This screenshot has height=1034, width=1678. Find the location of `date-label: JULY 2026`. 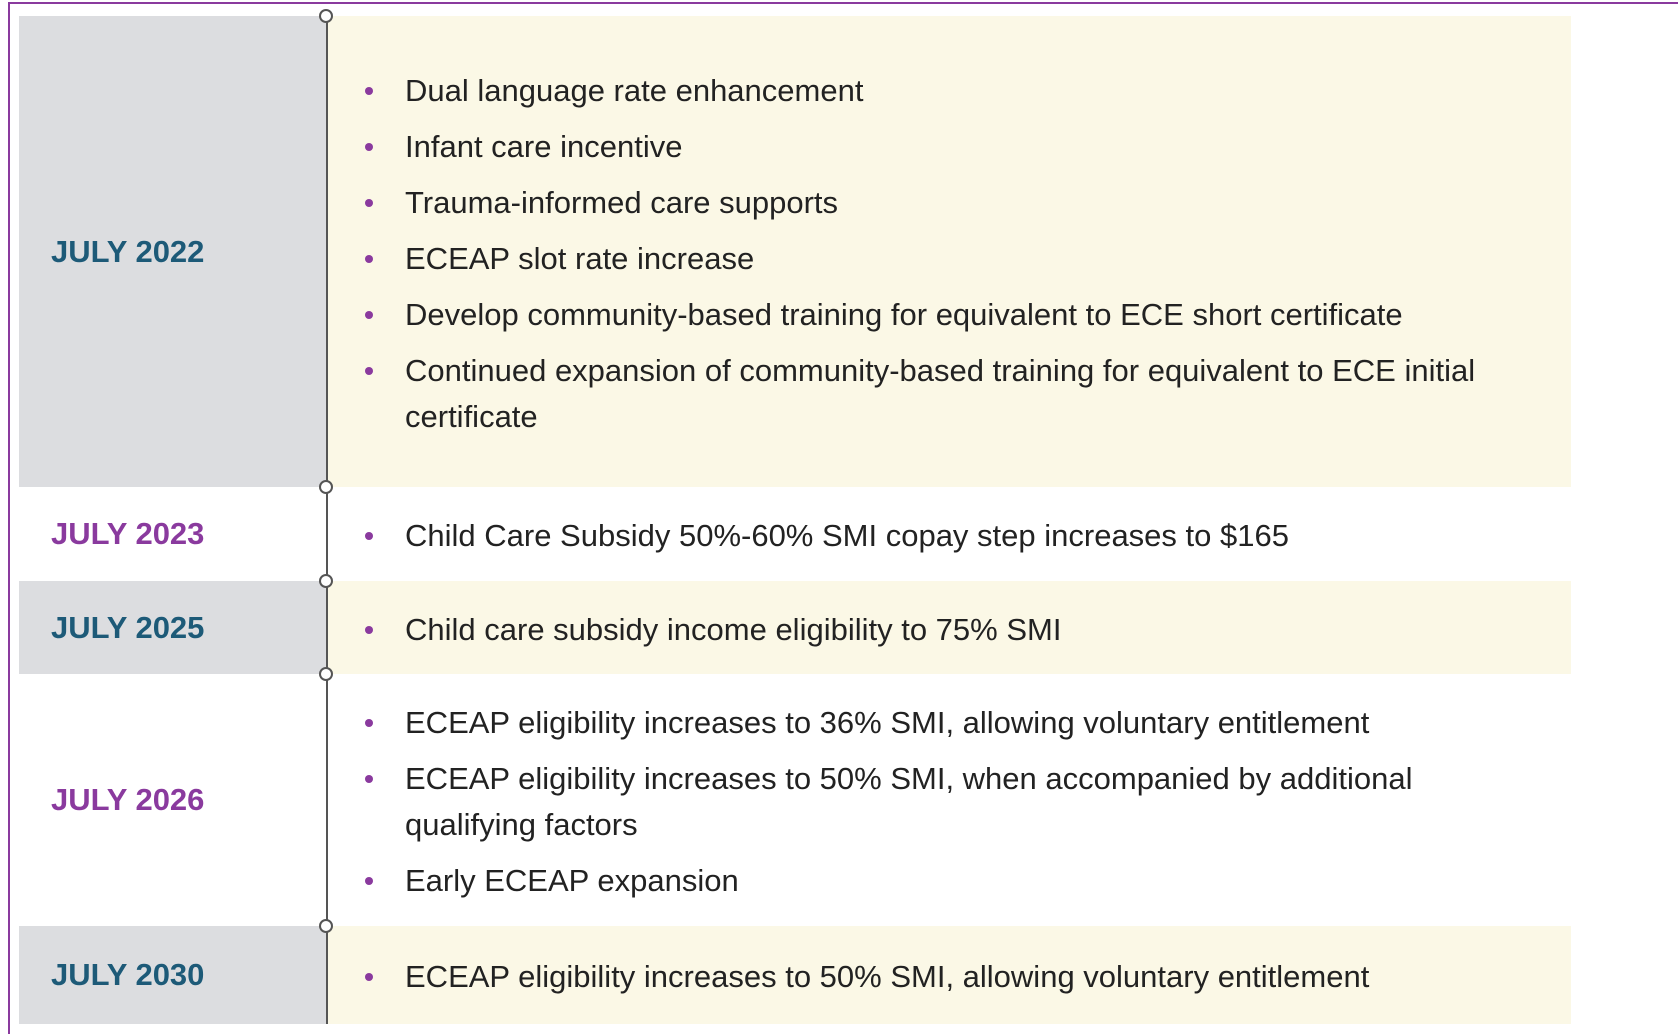

date-label: JULY 2026 is located at coordinates (128, 799).